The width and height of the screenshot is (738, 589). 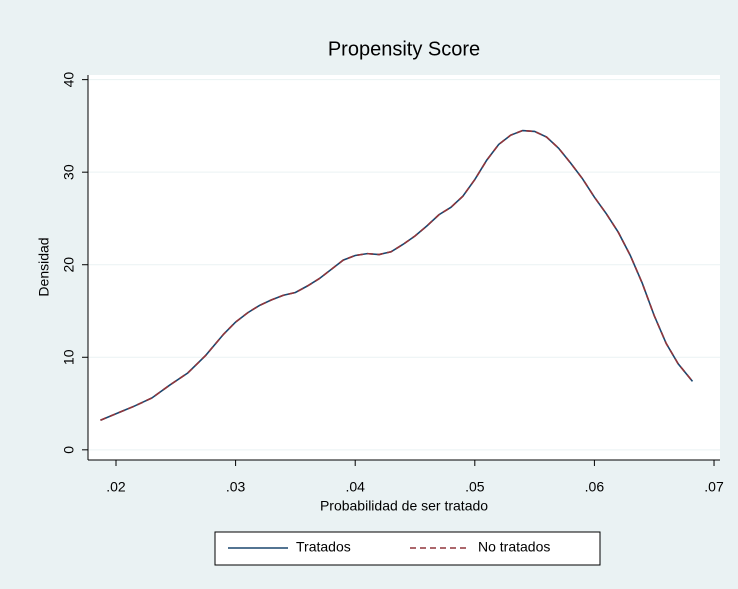 I want to click on legend-label: Tratados, so click(x=323, y=547).